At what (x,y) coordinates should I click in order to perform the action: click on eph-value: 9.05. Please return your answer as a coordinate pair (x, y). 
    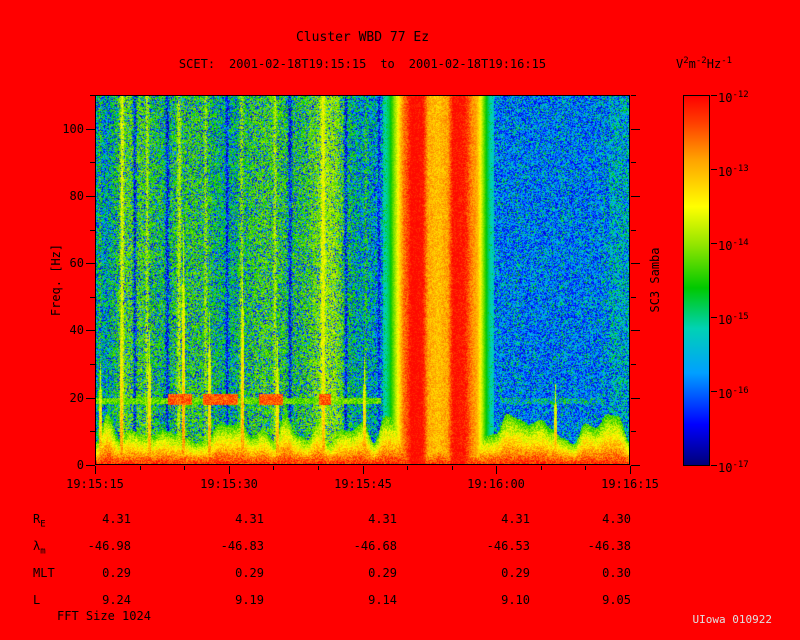
    Looking at the image, I should click on (616, 600).